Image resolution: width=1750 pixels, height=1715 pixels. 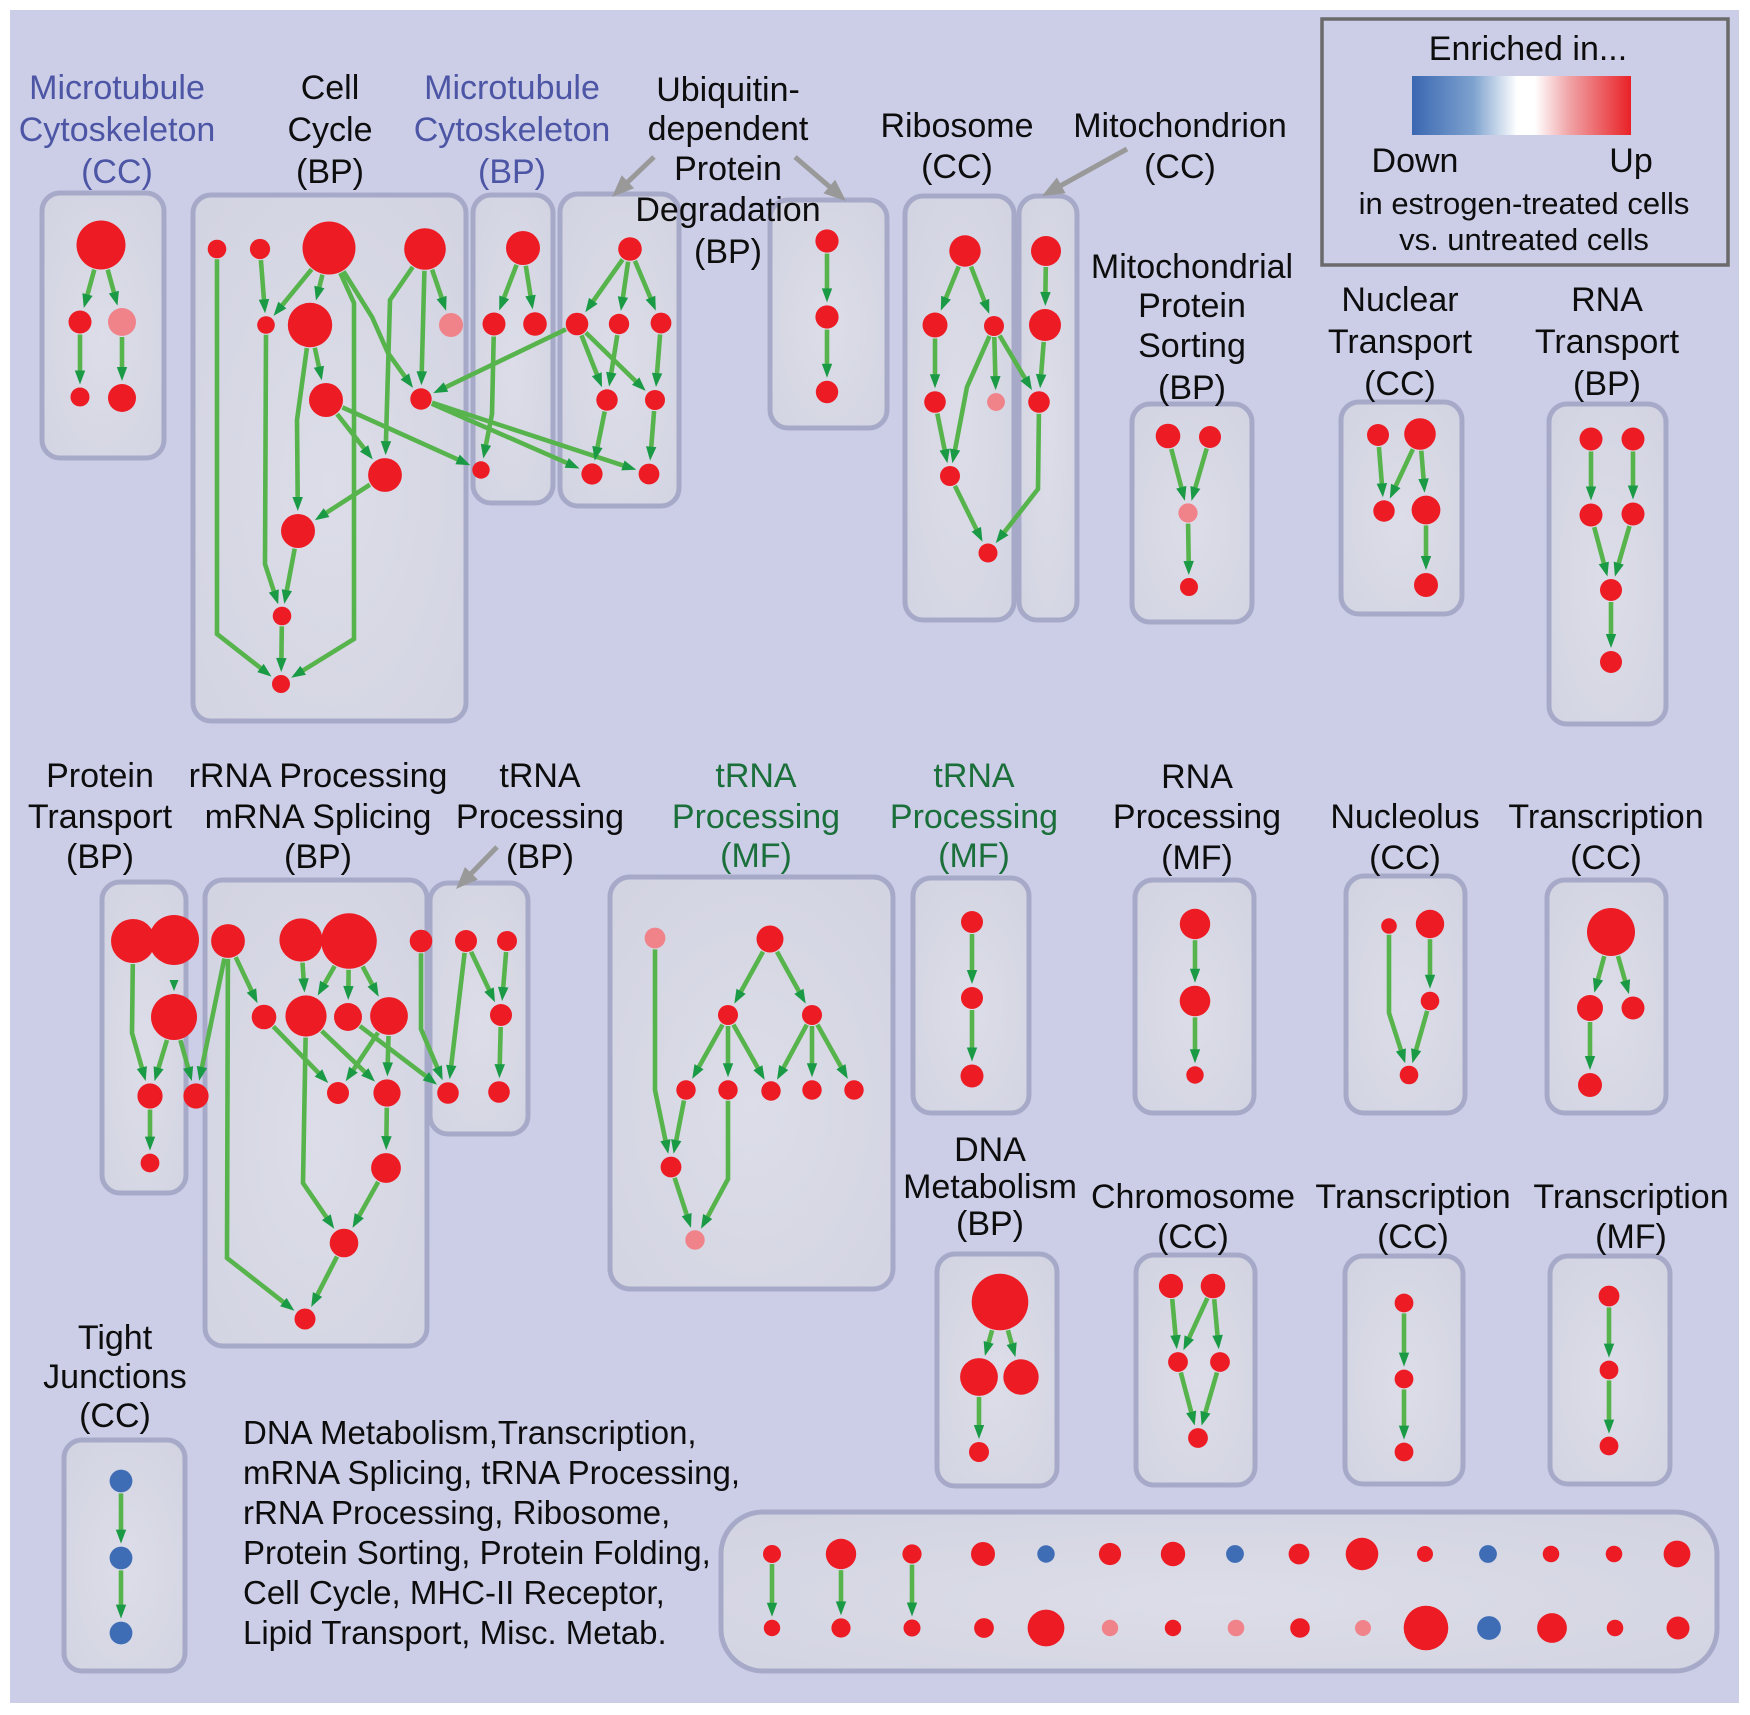 I want to click on svg-text: Mitochondrial, so click(x=1192, y=267).